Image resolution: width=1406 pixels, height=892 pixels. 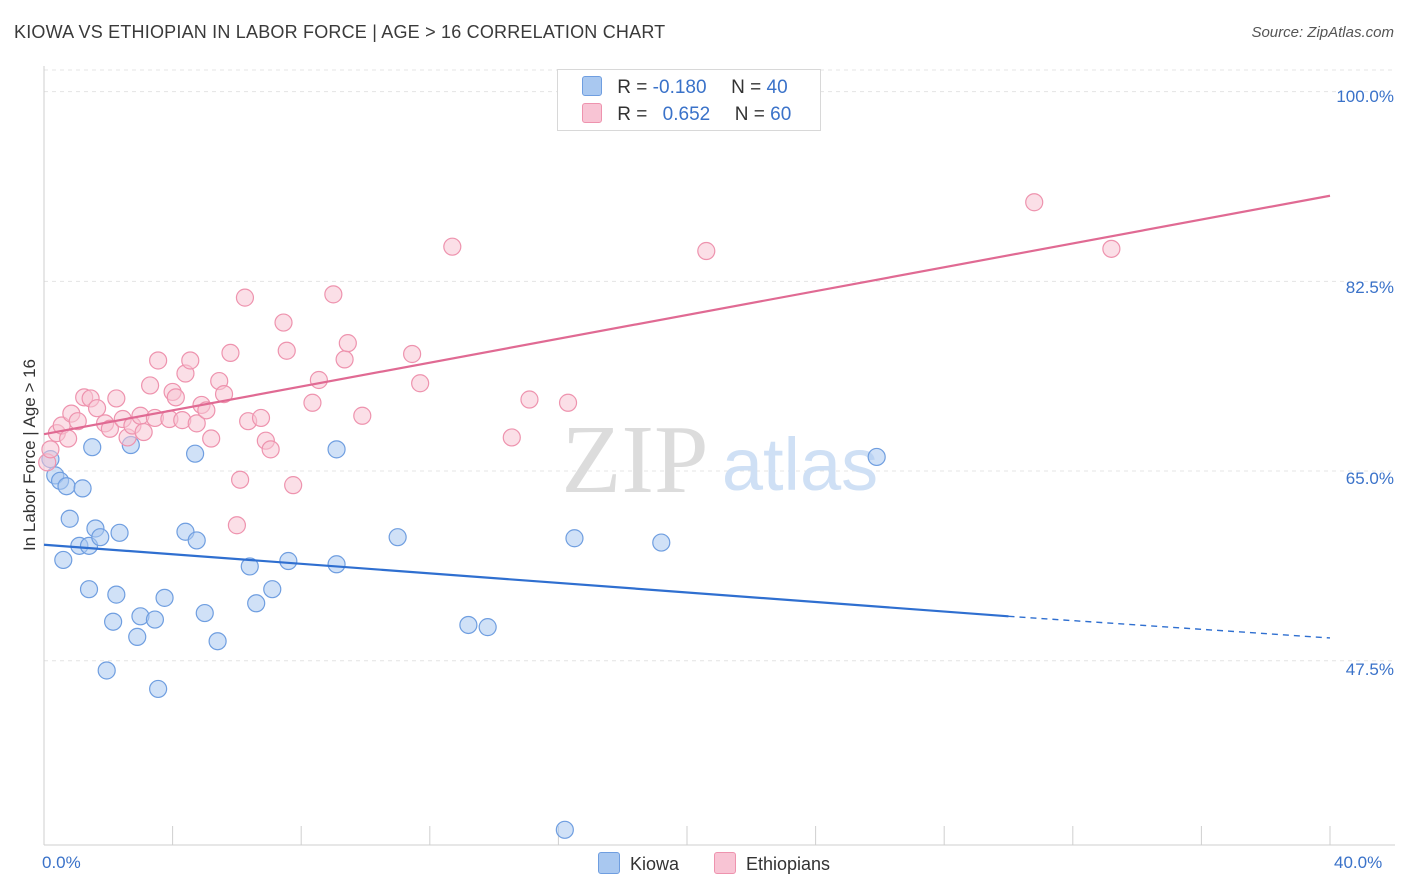 I want to click on kiowa-r-value: -0.180, so click(x=679, y=87).